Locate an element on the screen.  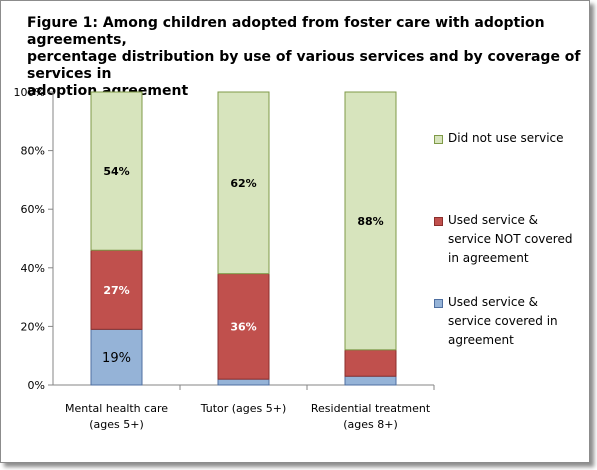
x-tick-label: Mental health care (ages 5+) is located at coordinates (116, 416).